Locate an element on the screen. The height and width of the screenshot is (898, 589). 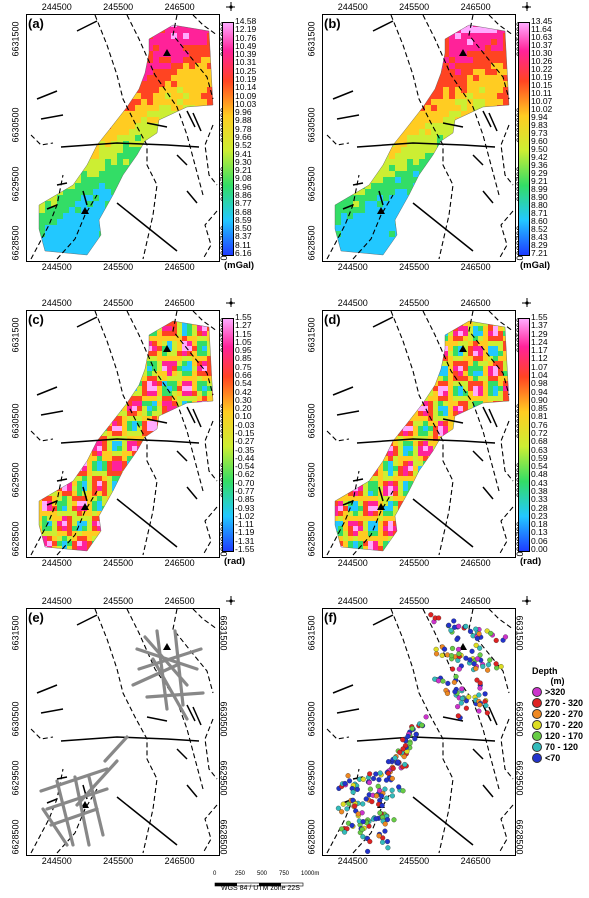
color-bar-tick: 8.11 is located at coordinates (243, 244).